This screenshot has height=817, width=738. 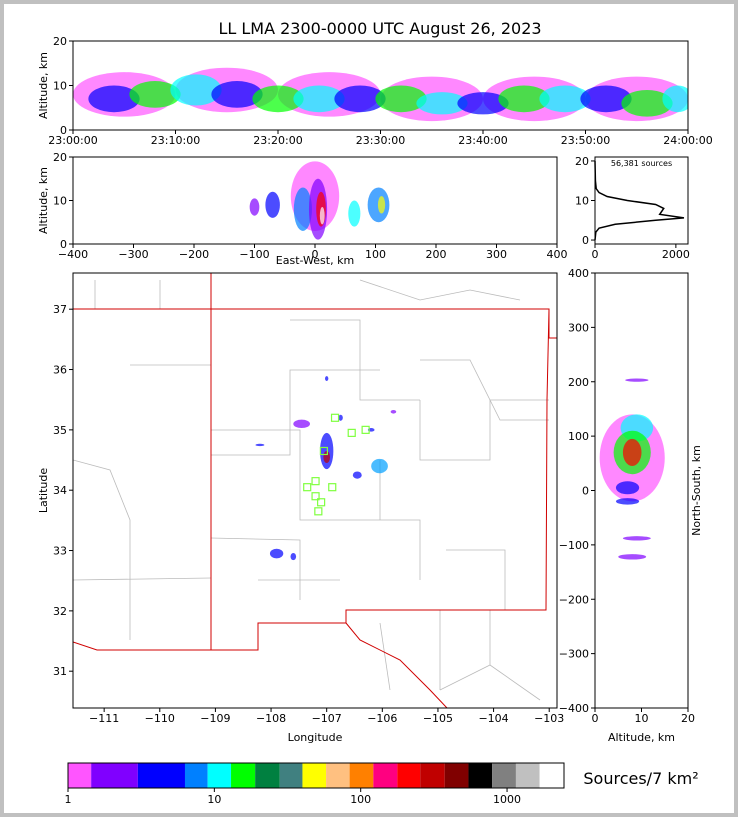 What do you see at coordinates (382, 718) in the screenshot?
I see `x-tick-label: −106` at bounding box center [382, 718].